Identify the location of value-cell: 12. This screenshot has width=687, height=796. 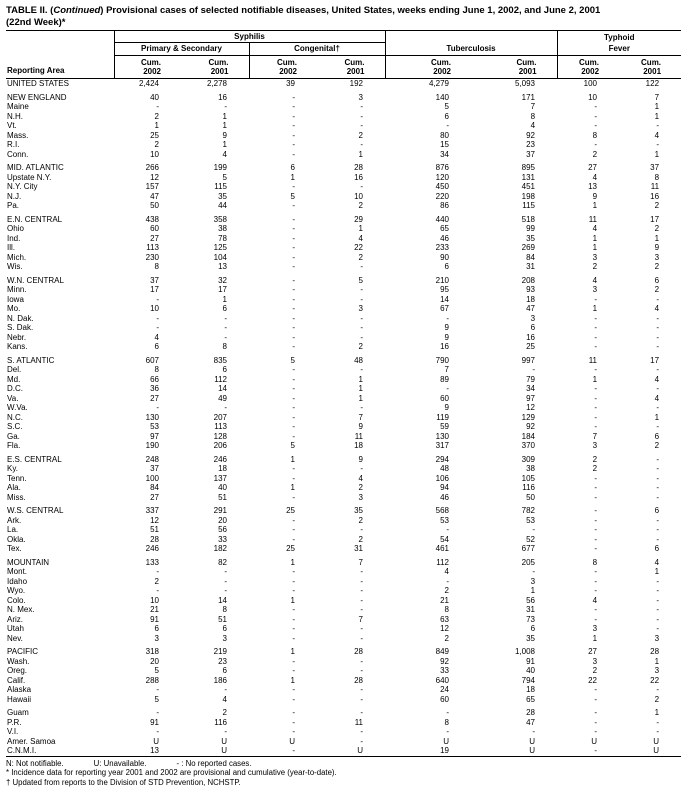
(154, 177).